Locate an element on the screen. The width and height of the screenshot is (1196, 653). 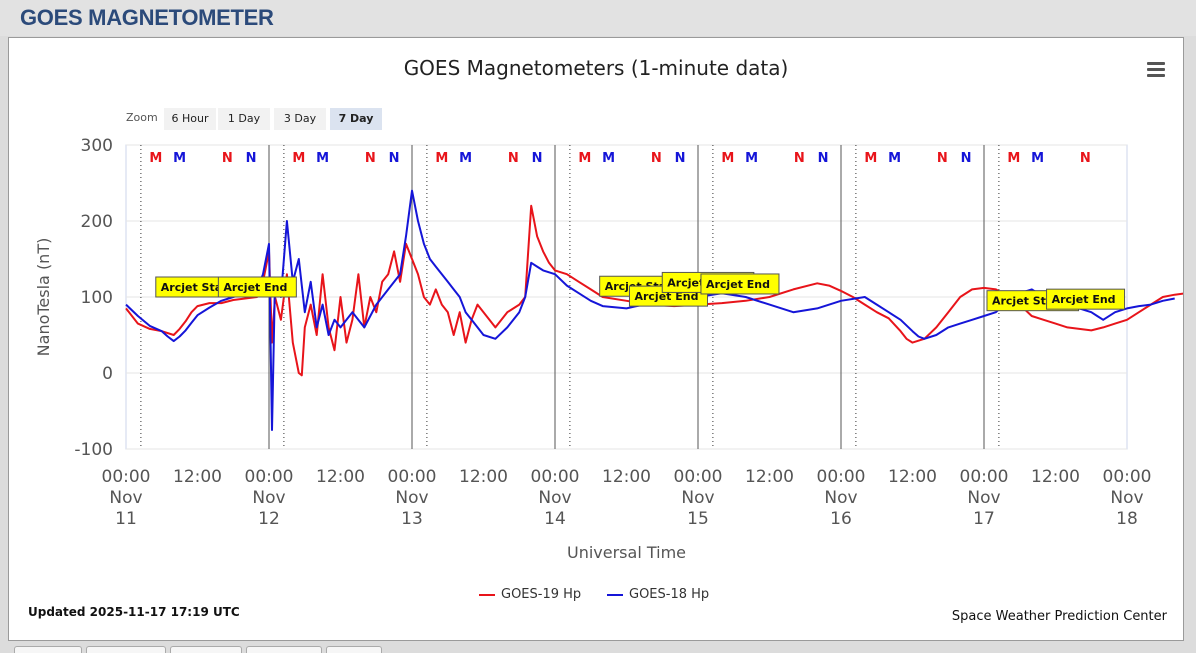
y-tick-label: 100 is located at coordinates (97, 298).